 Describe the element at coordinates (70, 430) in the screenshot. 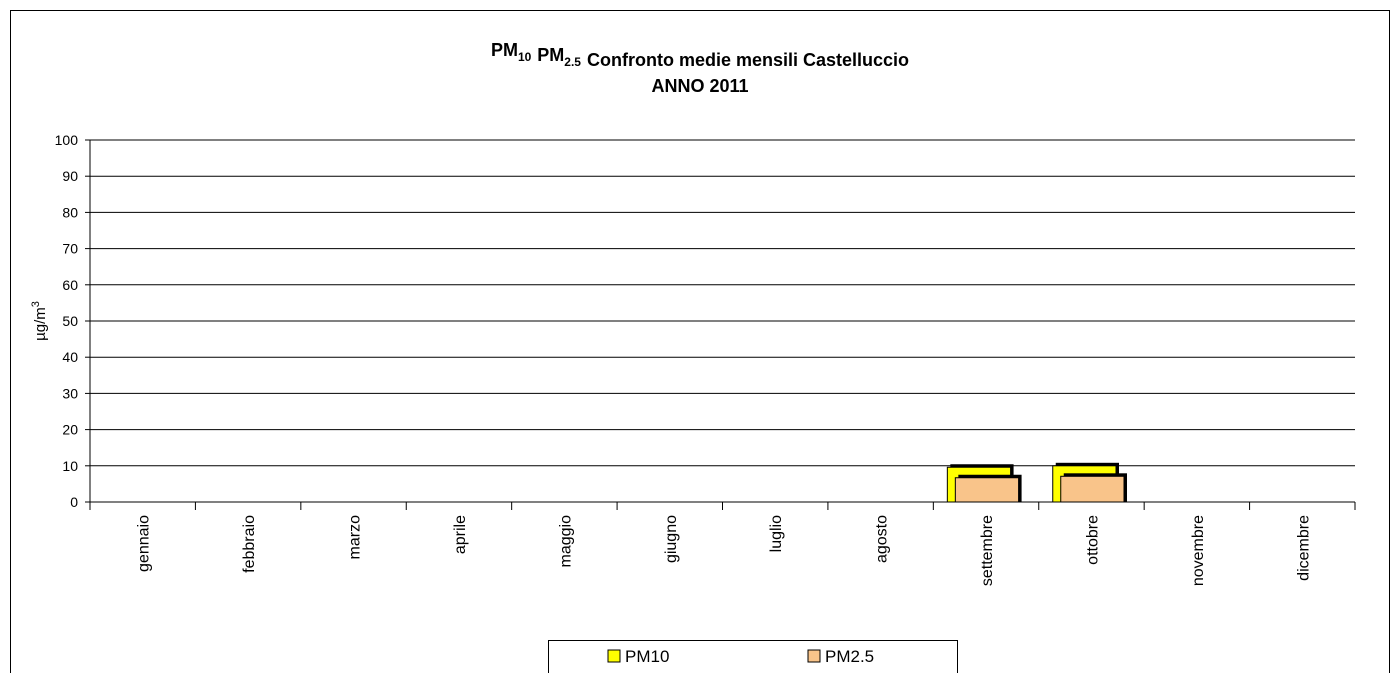

I see `y-tick-label: 20` at that location.